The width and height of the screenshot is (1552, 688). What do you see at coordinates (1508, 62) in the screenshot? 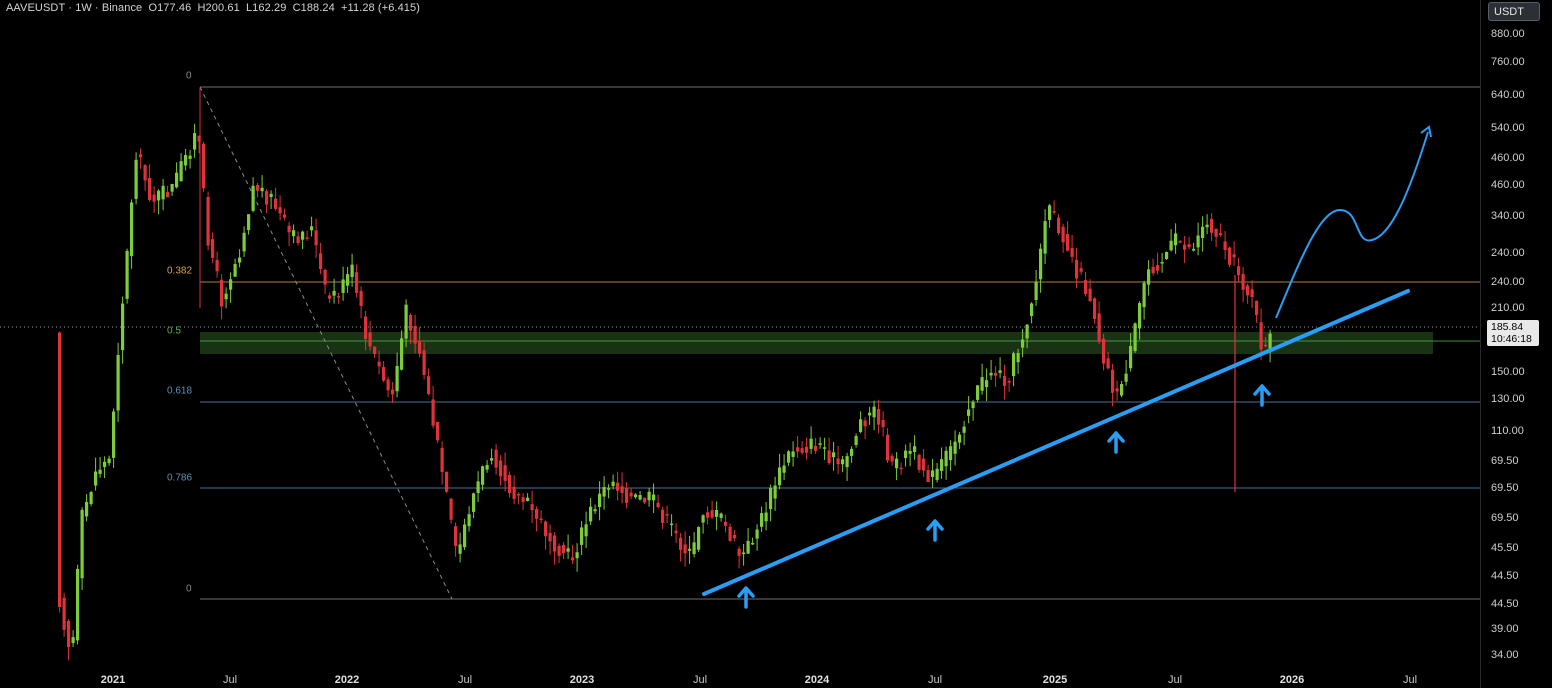
I see `price-axis-label: 760.00` at bounding box center [1508, 62].